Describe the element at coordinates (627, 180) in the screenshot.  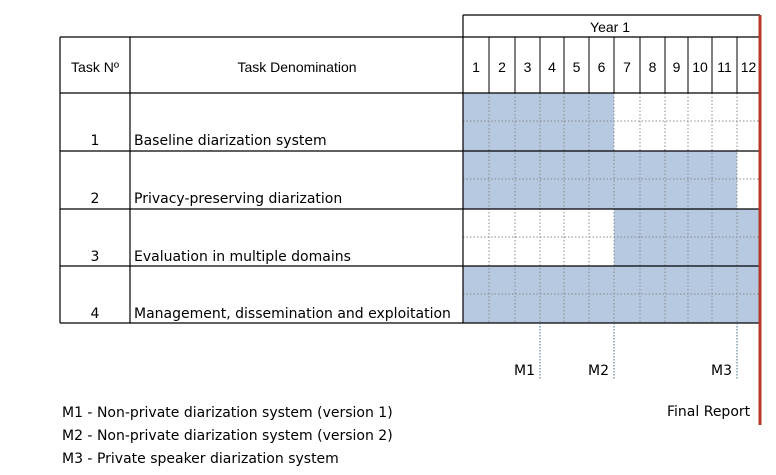
I see `task-2-month-7-bar` at that location.